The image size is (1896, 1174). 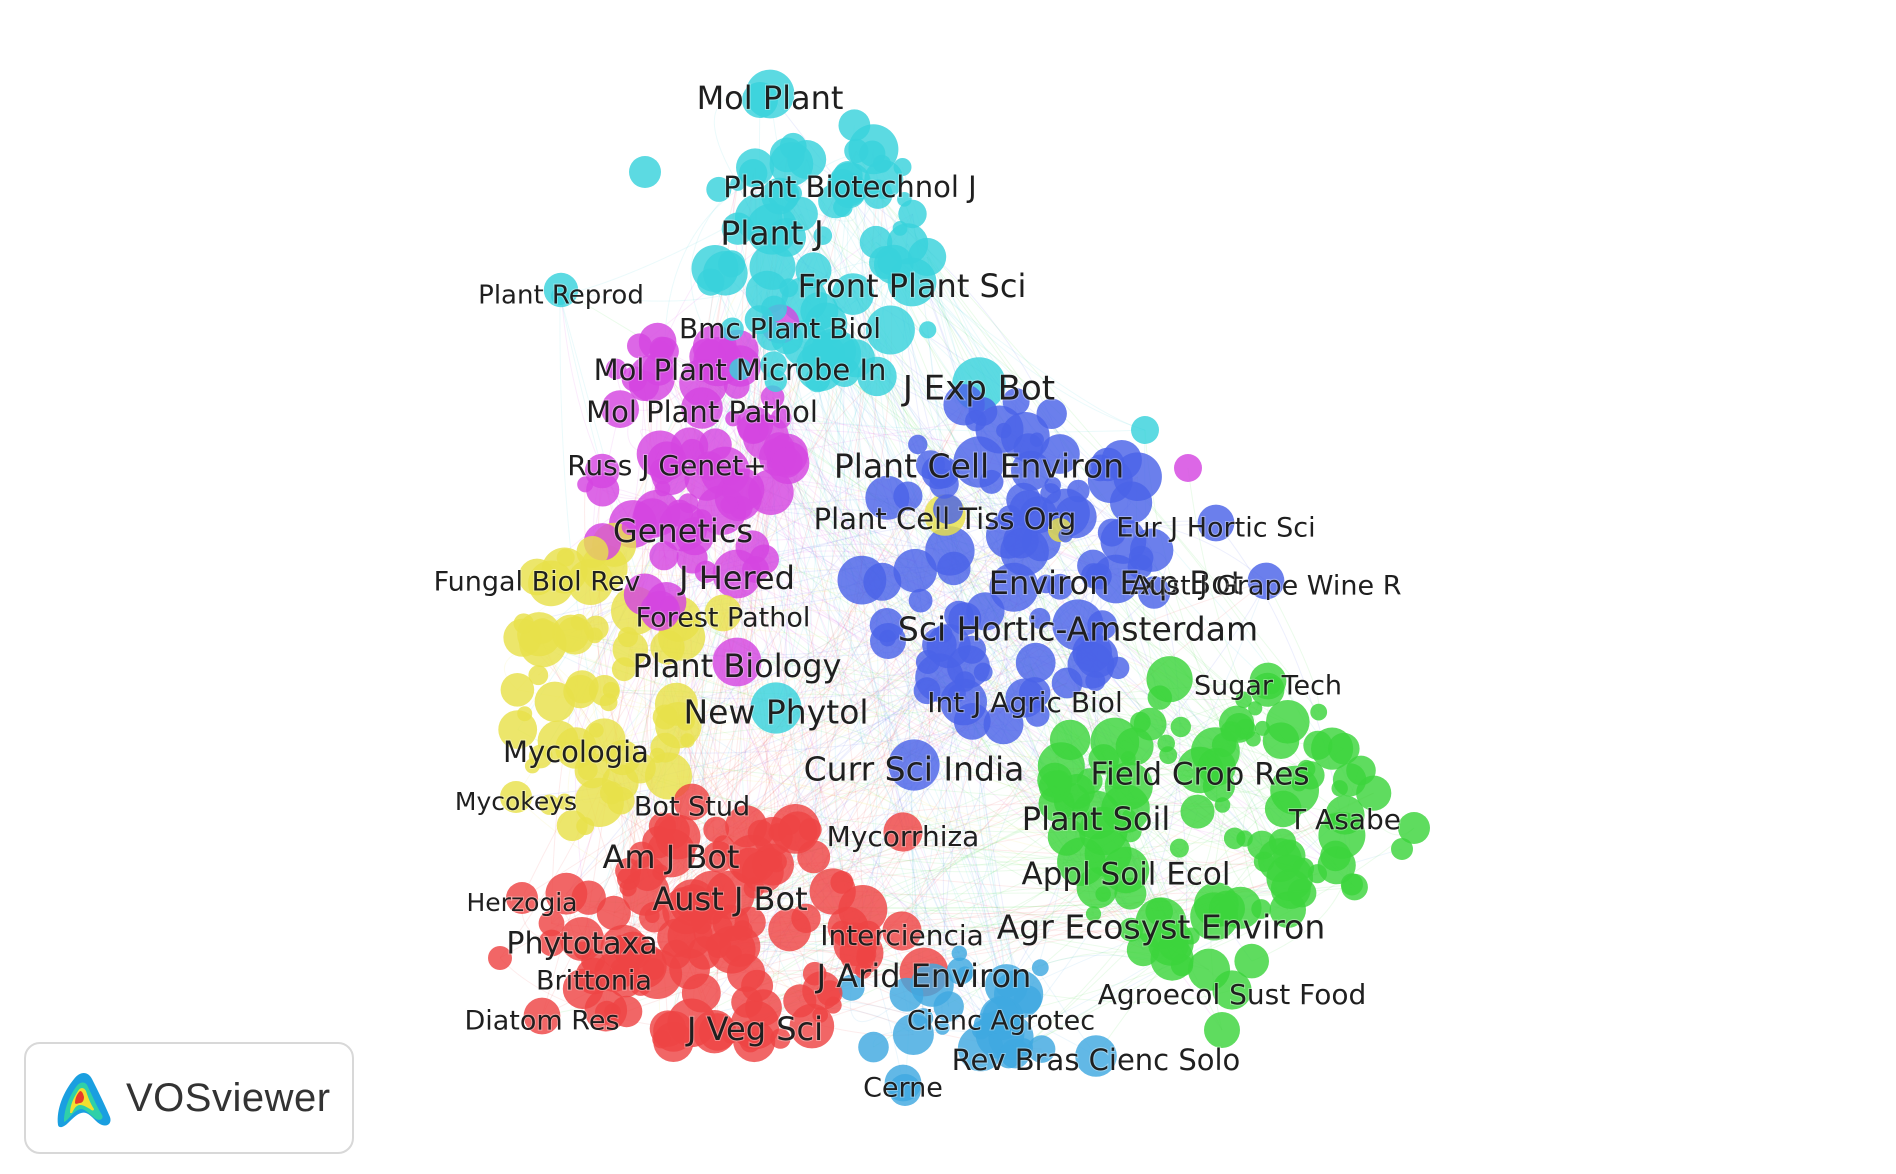 What do you see at coordinates (914, 769) in the screenshot?
I see `node-label: Curr Sci India` at bounding box center [914, 769].